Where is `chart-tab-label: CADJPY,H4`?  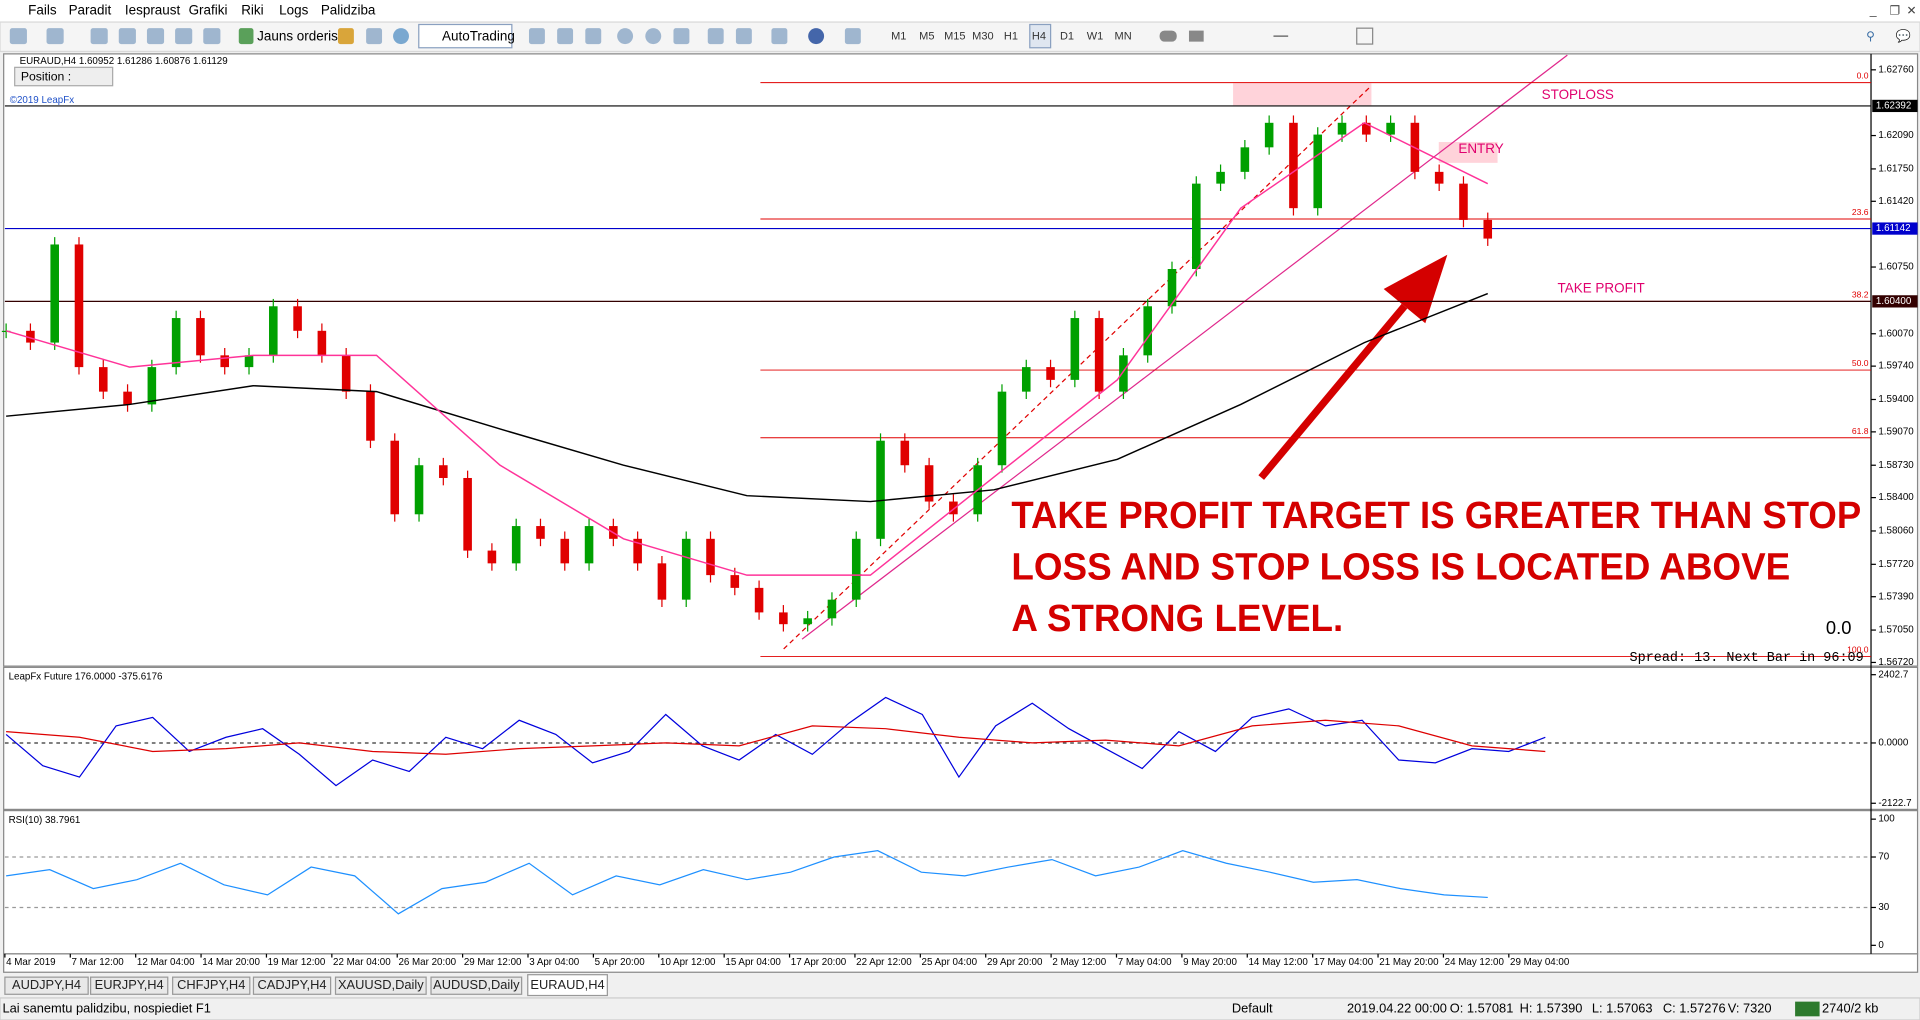 chart-tab-label: CADJPY,H4 is located at coordinates (292, 984).